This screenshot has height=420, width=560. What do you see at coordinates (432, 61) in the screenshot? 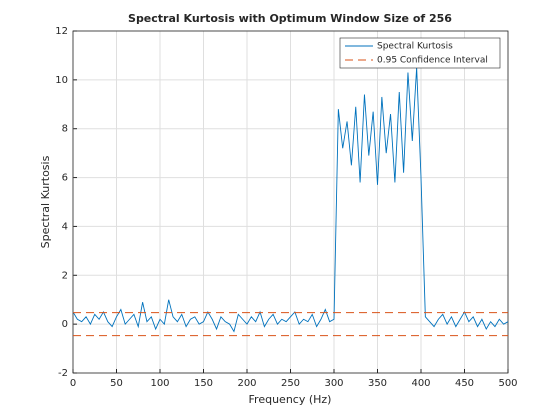
I see `legend-label: 0.95 Confidence Interval` at bounding box center [432, 61].